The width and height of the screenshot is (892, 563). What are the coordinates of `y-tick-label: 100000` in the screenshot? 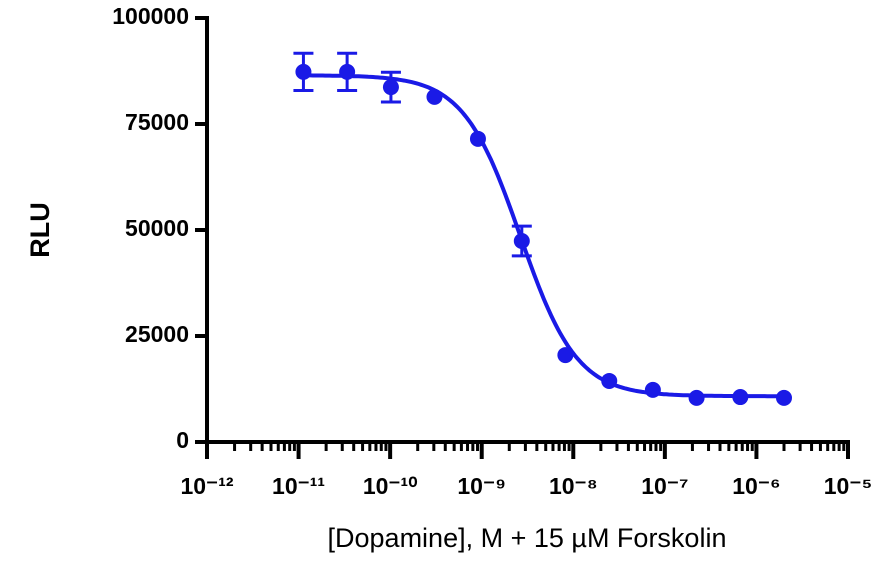 It's located at (150, 16).